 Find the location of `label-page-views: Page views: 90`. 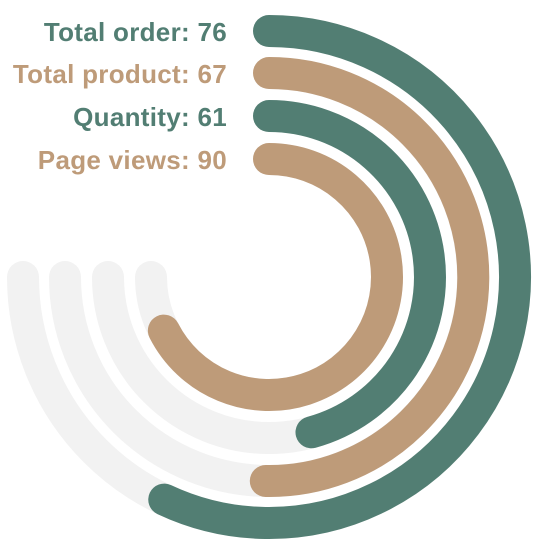

label-page-views: Page views: 90 is located at coordinates (132, 160).